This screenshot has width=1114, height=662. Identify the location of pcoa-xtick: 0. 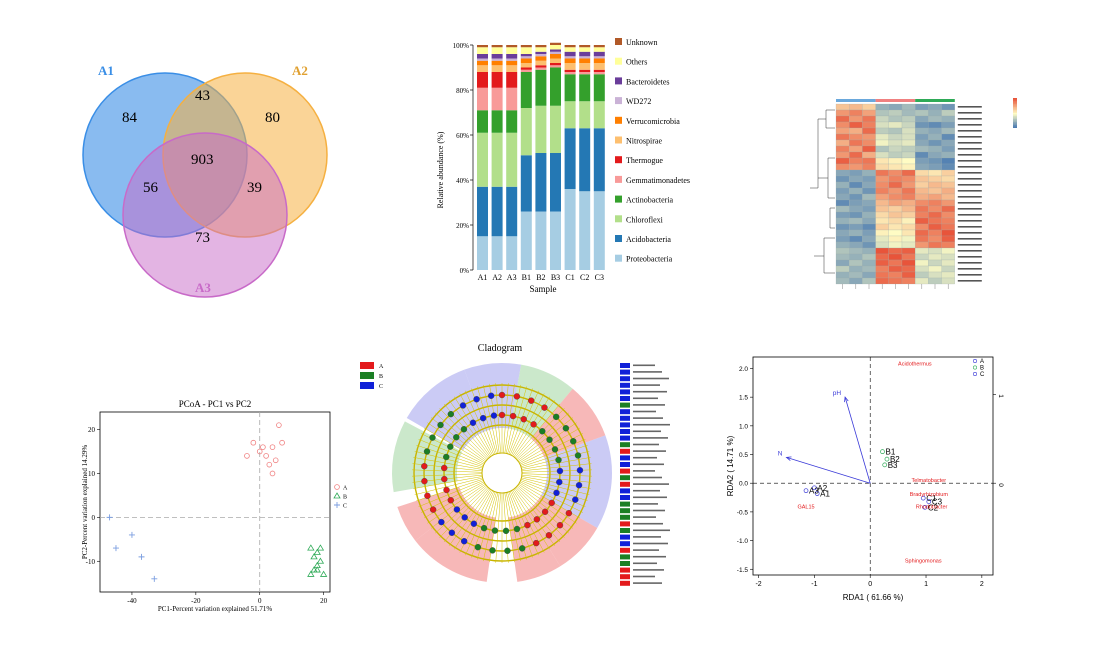
(260, 601).